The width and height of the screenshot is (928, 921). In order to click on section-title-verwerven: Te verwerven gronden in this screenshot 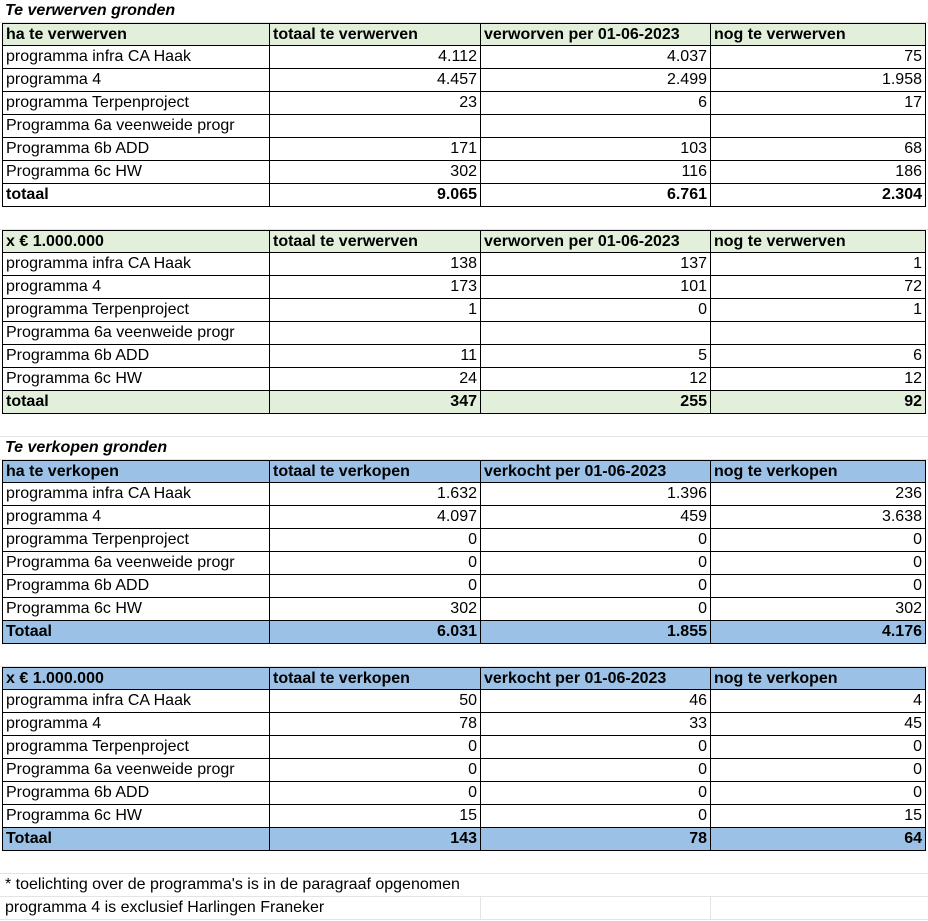, I will do `click(90, 10)`.